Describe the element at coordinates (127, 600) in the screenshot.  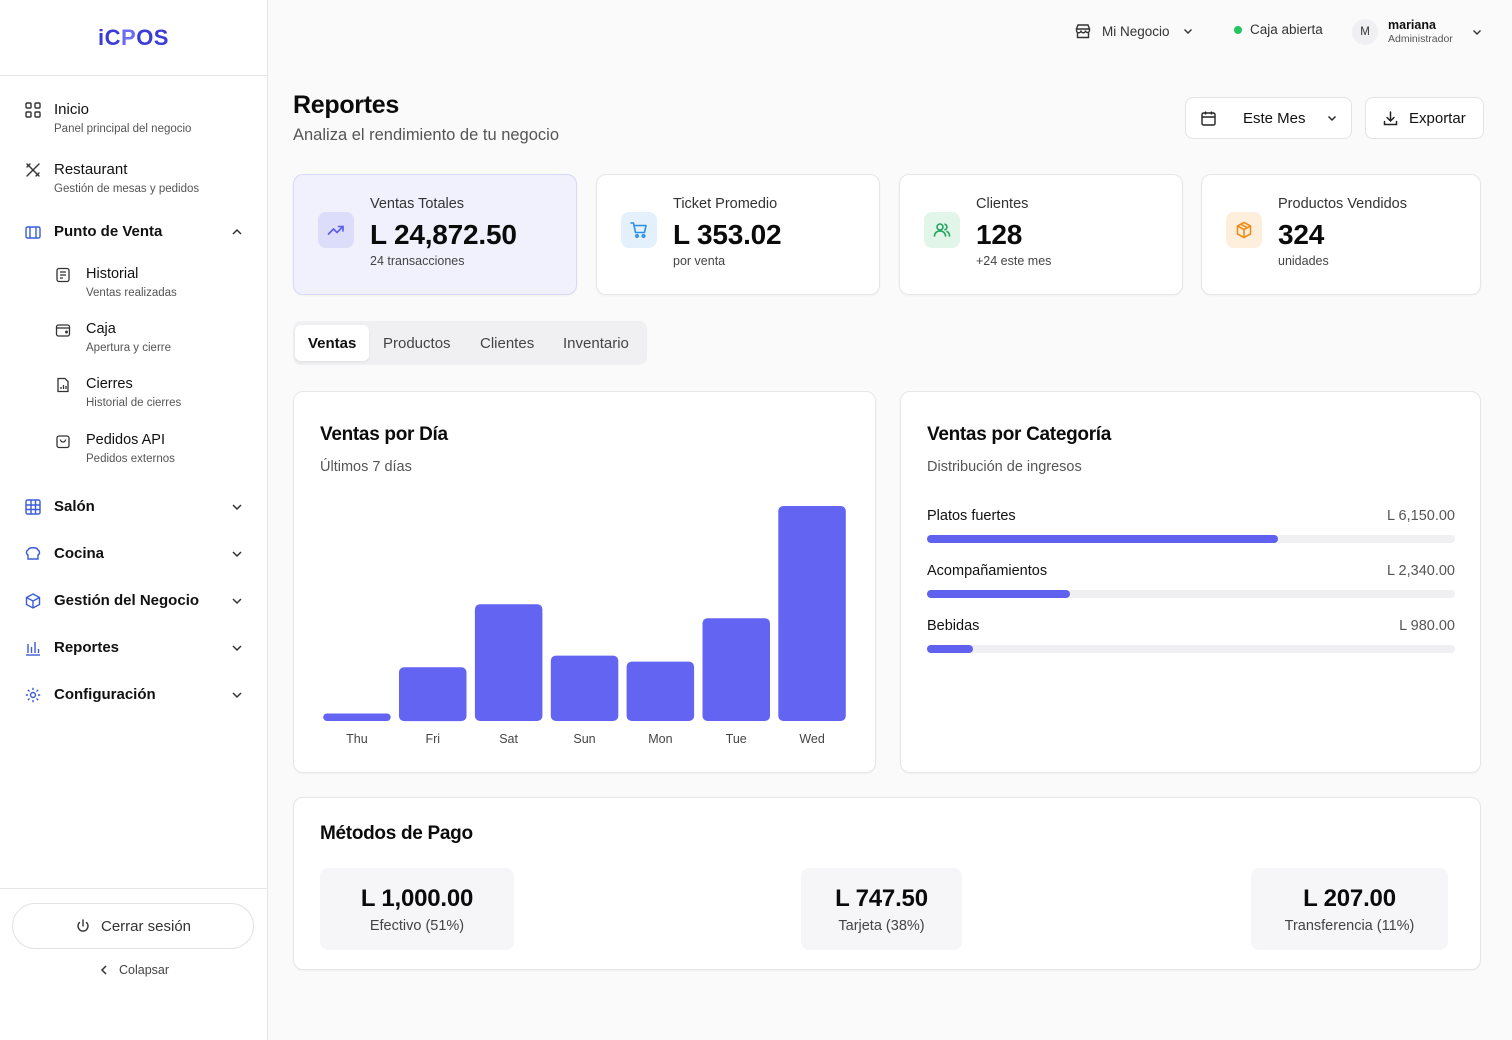
I see `sidebar-item-label: Gestión del Negocio` at that location.